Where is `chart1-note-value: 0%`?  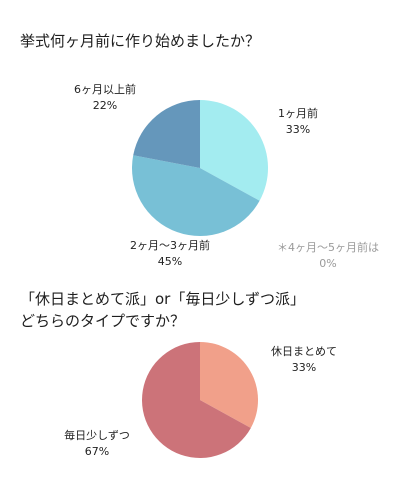 chart1-note-value: 0% is located at coordinates (328, 263).